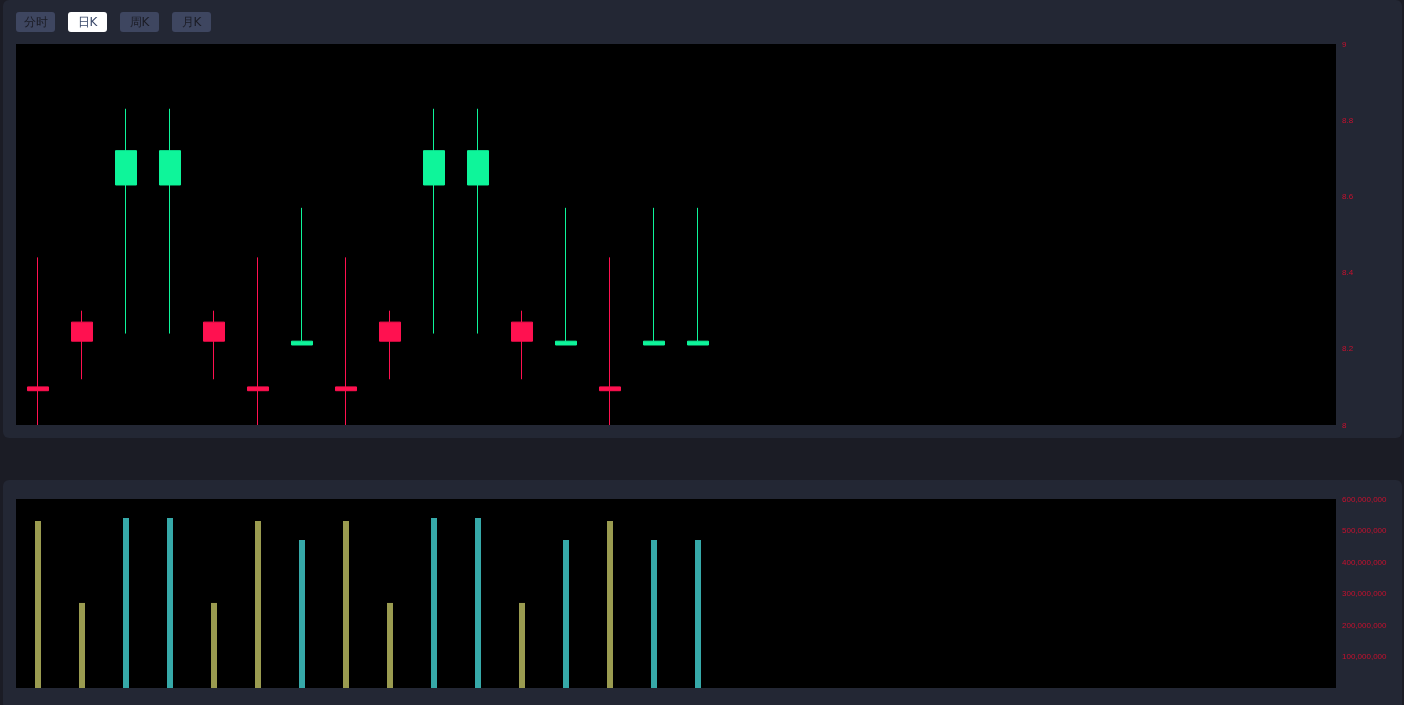 This screenshot has width=1404, height=705. I want to click on y-tick-label: 200,000,000, so click(1365, 625).